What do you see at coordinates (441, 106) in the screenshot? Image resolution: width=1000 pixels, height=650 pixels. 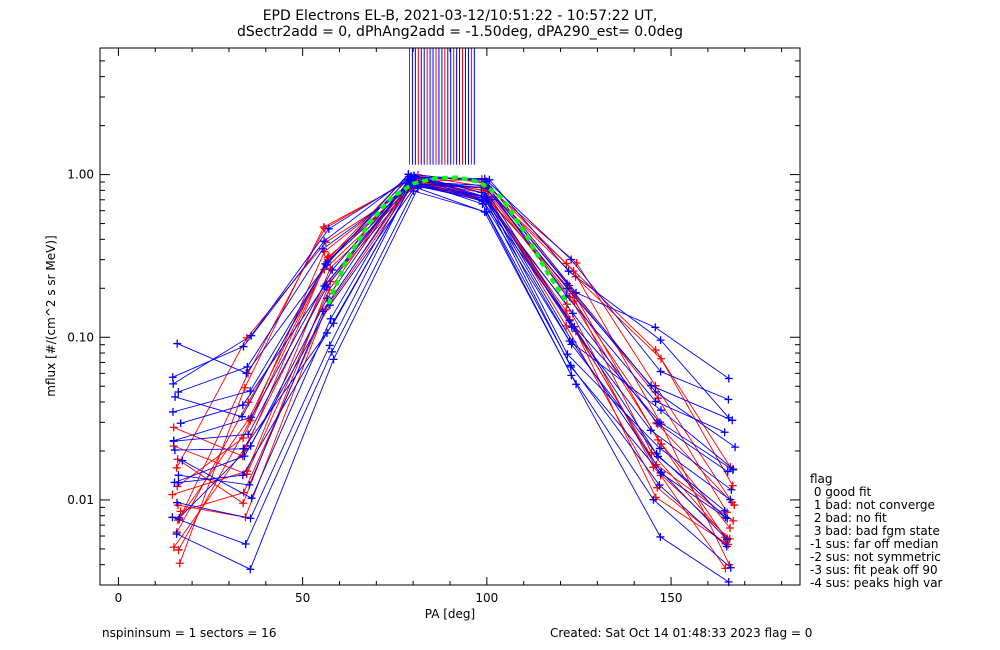 I see `peak-marker-layer` at bounding box center [441, 106].